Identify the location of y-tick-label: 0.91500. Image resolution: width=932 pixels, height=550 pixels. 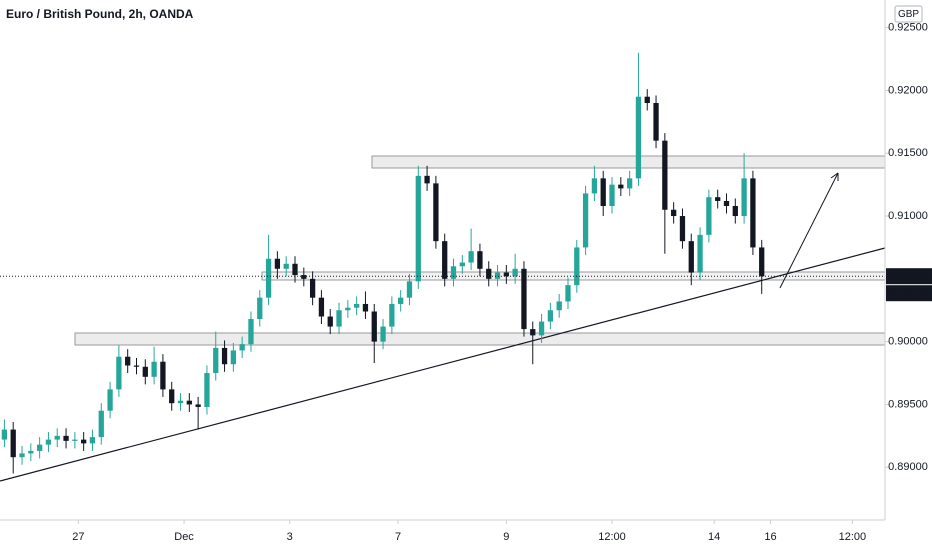
(908, 153).